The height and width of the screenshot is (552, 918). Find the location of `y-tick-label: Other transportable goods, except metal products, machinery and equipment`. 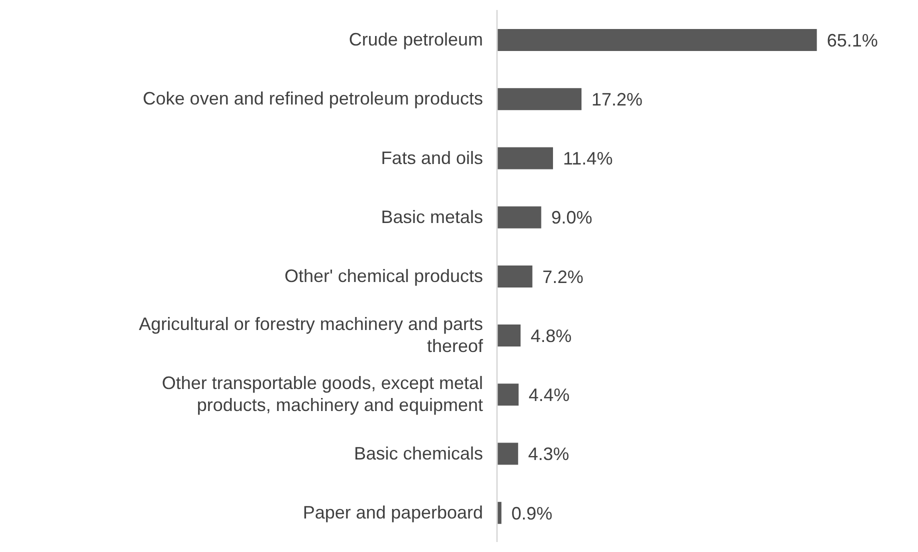

y-tick-label: Other transportable goods, except metal products, machinery and equipment is located at coordinates (322, 394).